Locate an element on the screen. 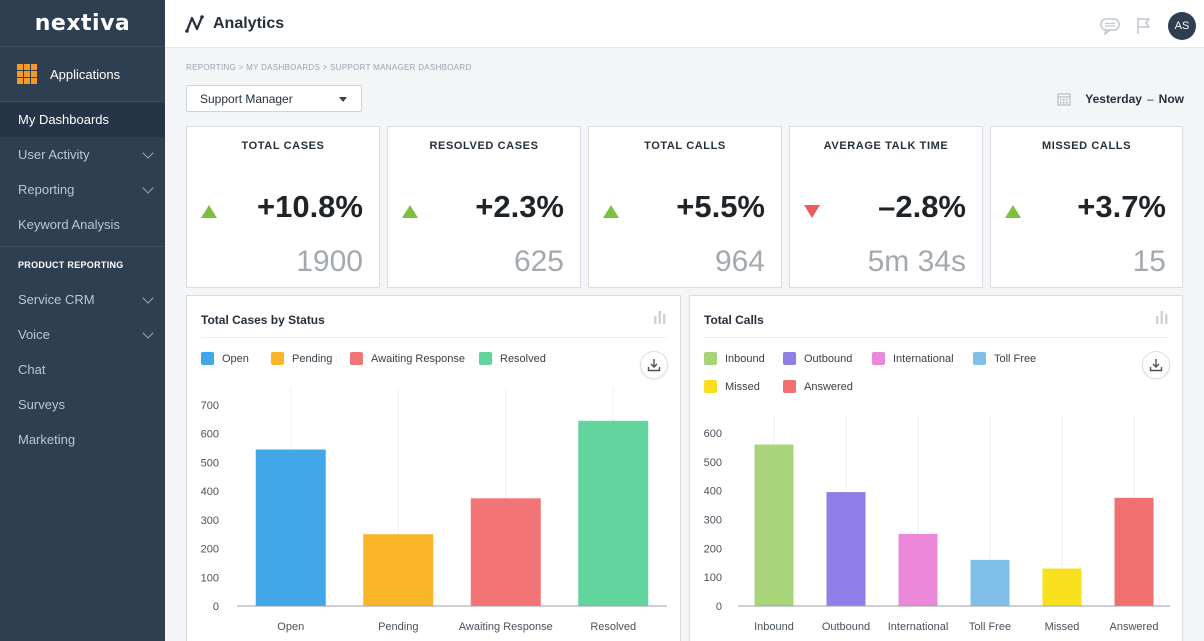 Image resolution: width=1204 pixels, height=641 pixels. x-tick-label: International is located at coordinates (918, 627).